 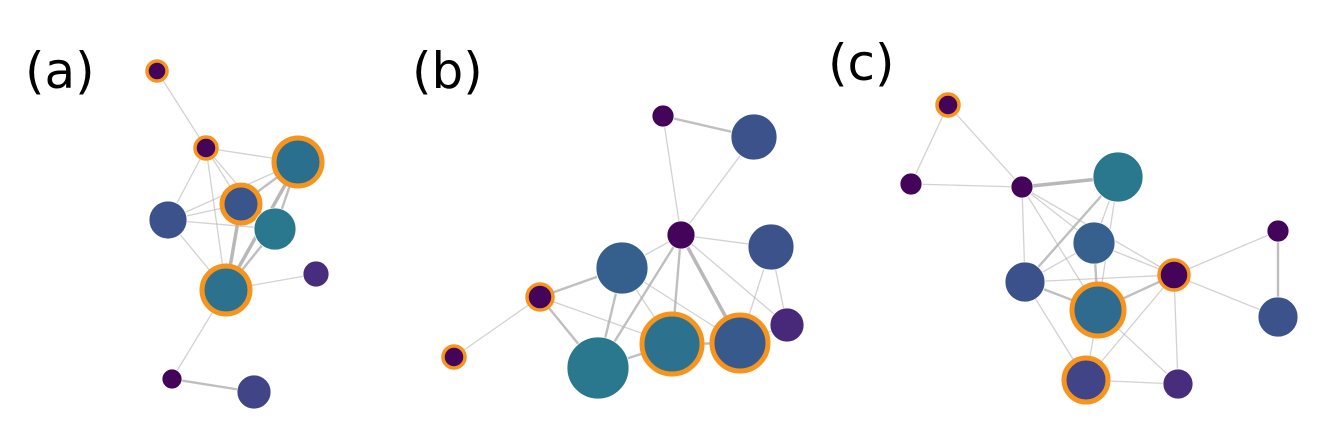 I want to click on node-a6, so click(x=275, y=229).